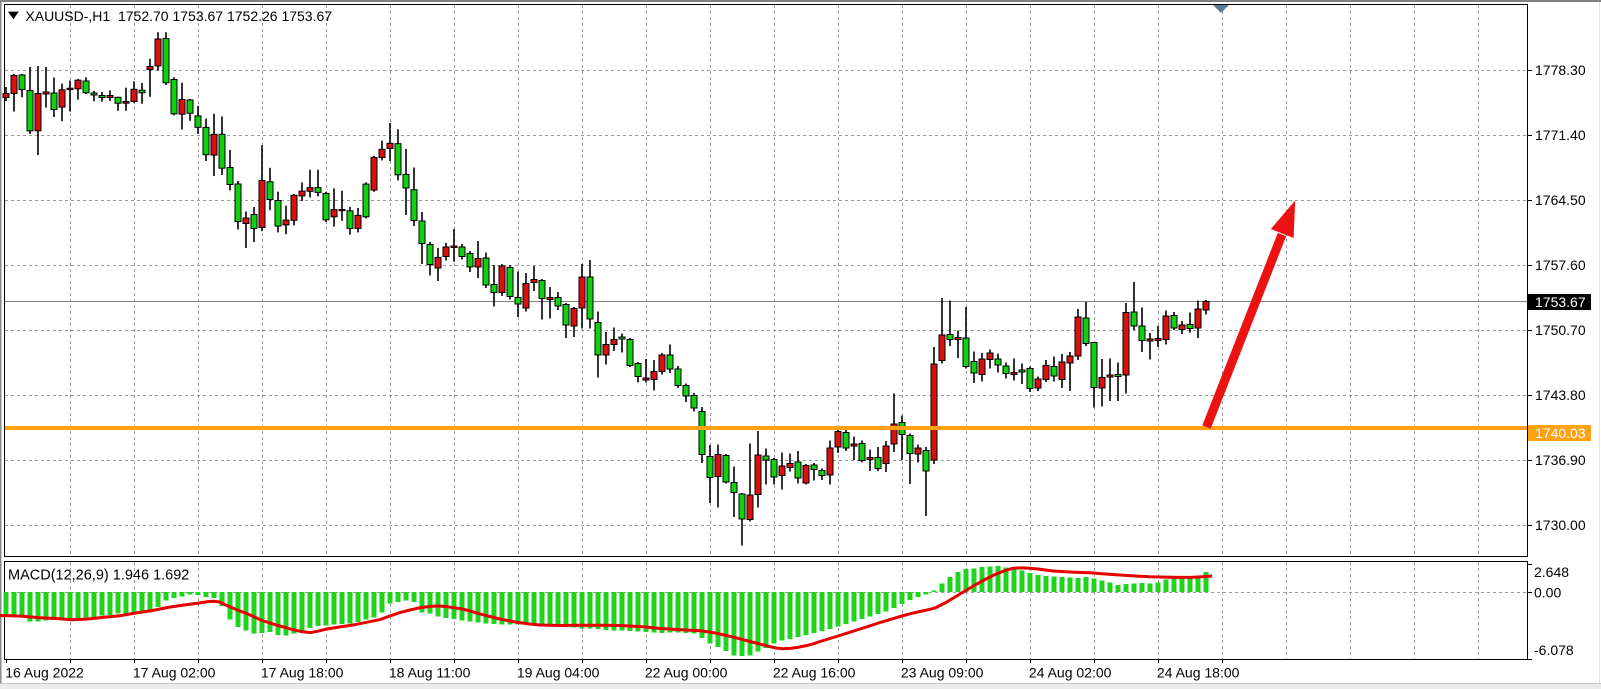  What do you see at coordinates (1560, 265) in the screenshot?
I see `svg-text: 1757.60` at bounding box center [1560, 265].